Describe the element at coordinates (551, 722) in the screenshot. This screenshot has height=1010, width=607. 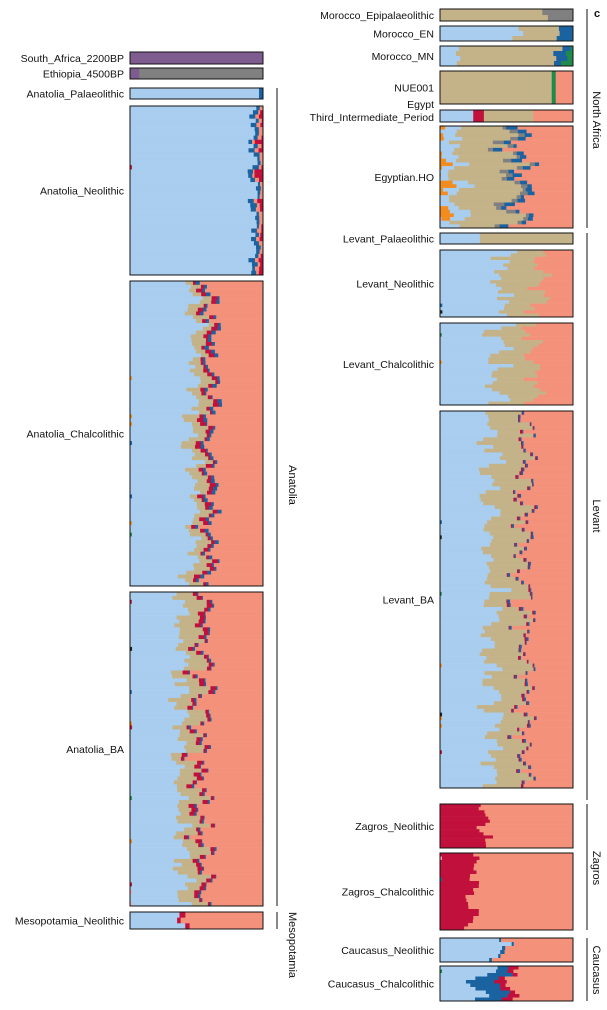
I see `bar-levant-ba-ind83-salmon` at that location.